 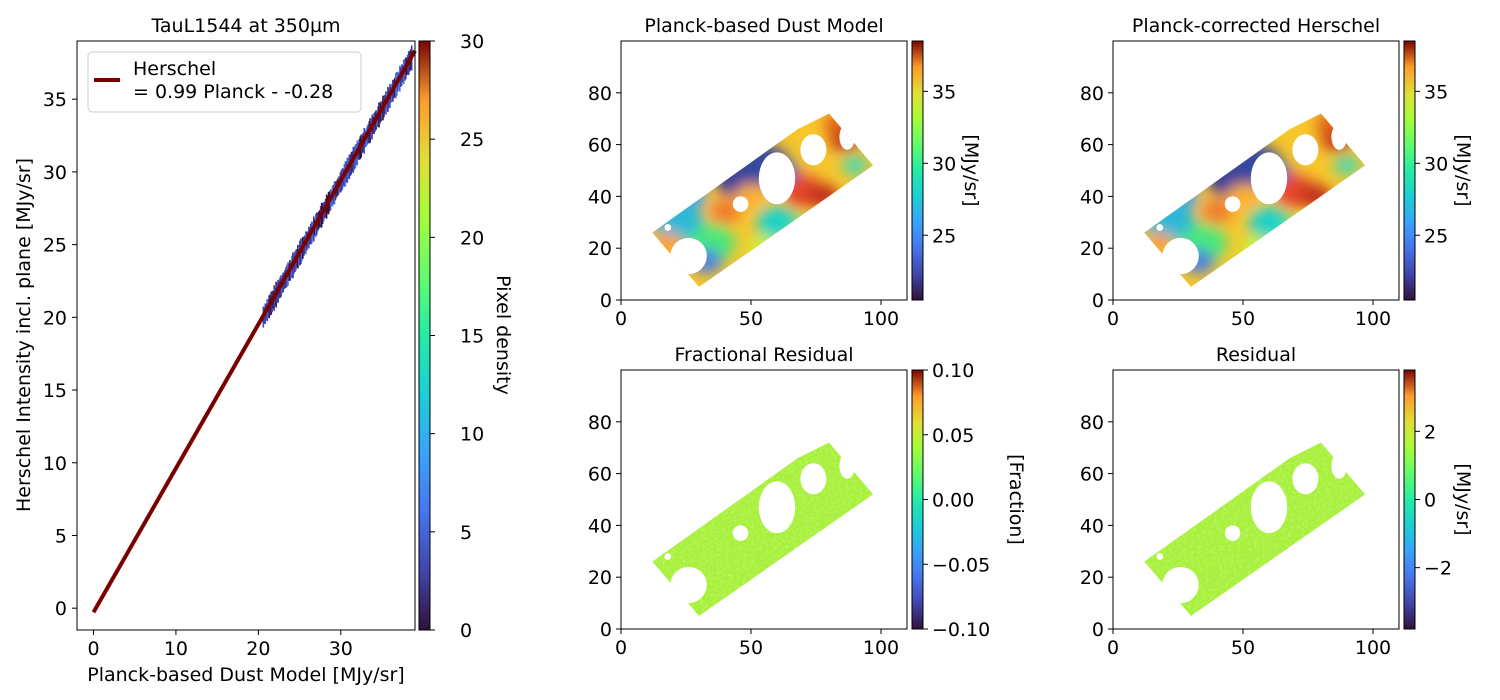 I want to click on legend-box, so click(x=224, y=82).